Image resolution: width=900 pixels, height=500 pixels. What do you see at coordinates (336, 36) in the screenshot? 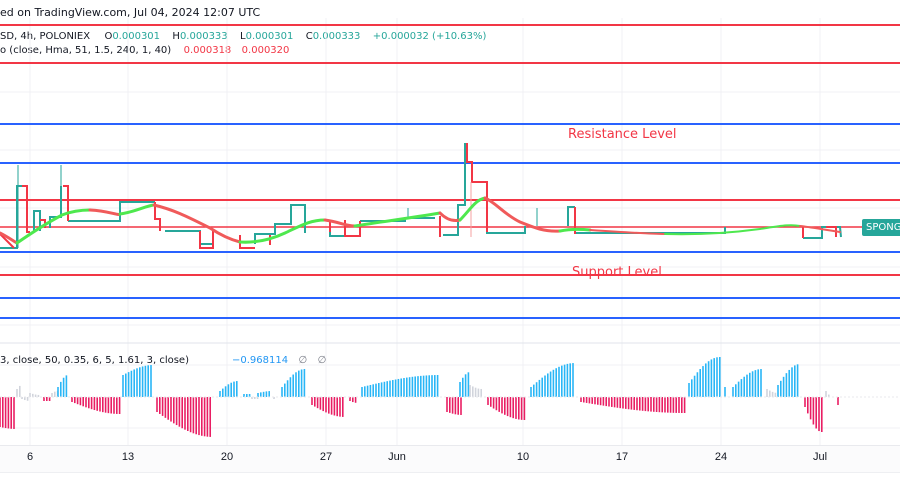
I see `close-value: 0.000333` at bounding box center [336, 36].